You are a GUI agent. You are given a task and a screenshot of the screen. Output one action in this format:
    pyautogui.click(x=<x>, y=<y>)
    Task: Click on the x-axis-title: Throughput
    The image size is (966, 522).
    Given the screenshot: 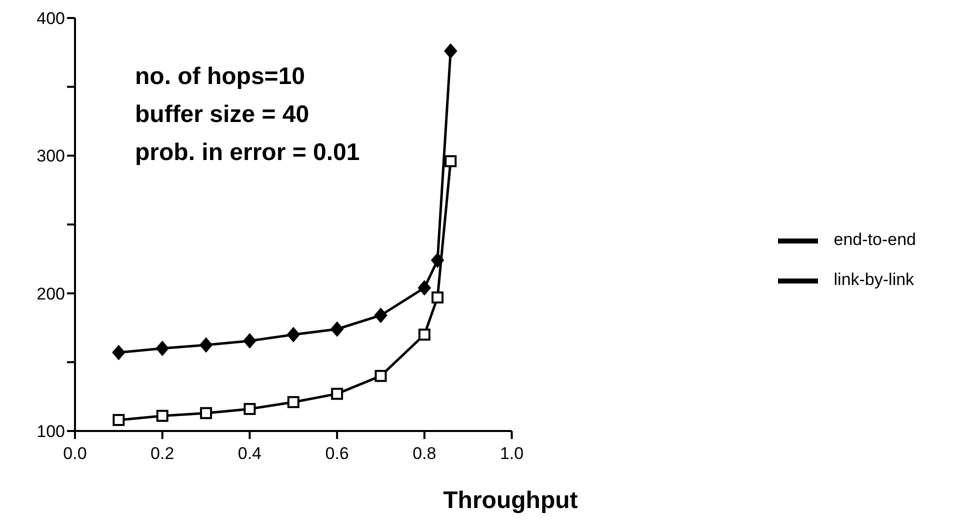 What is the action you would take?
    pyautogui.click(x=510, y=500)
    